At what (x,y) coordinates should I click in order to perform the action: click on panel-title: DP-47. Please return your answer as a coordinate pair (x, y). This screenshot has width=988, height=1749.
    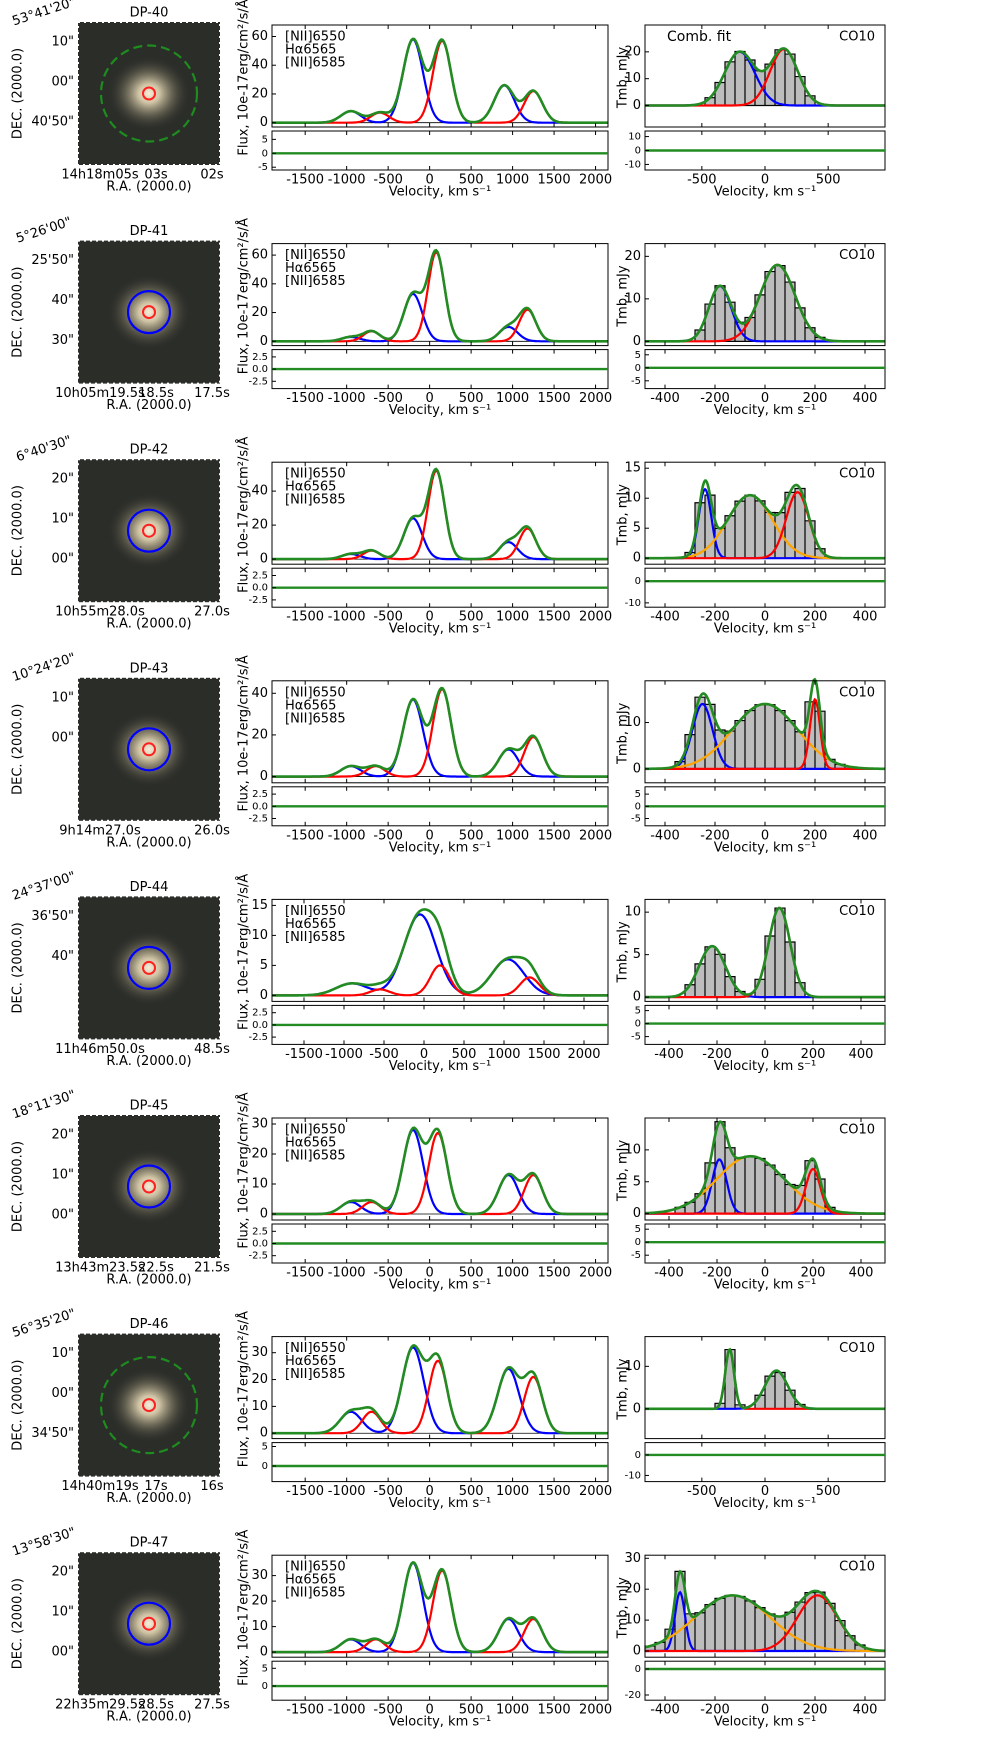
    Looking at the image, I should click on (149, 1543).